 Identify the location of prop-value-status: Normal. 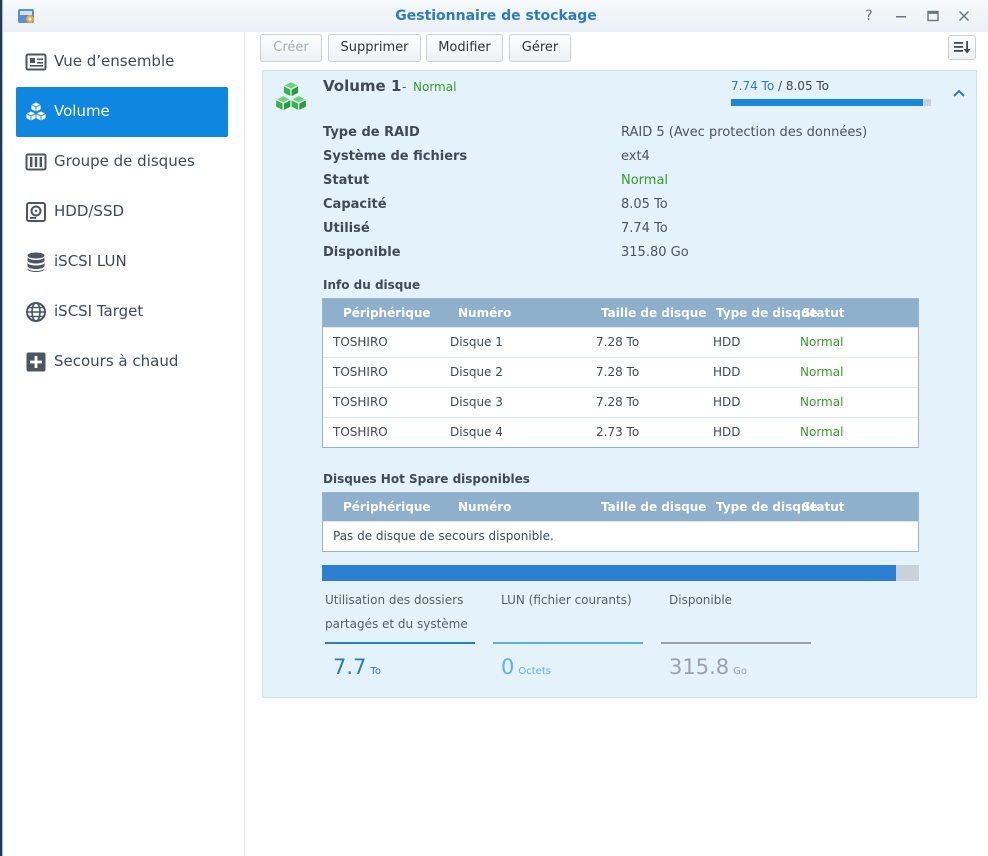
(645, 180).